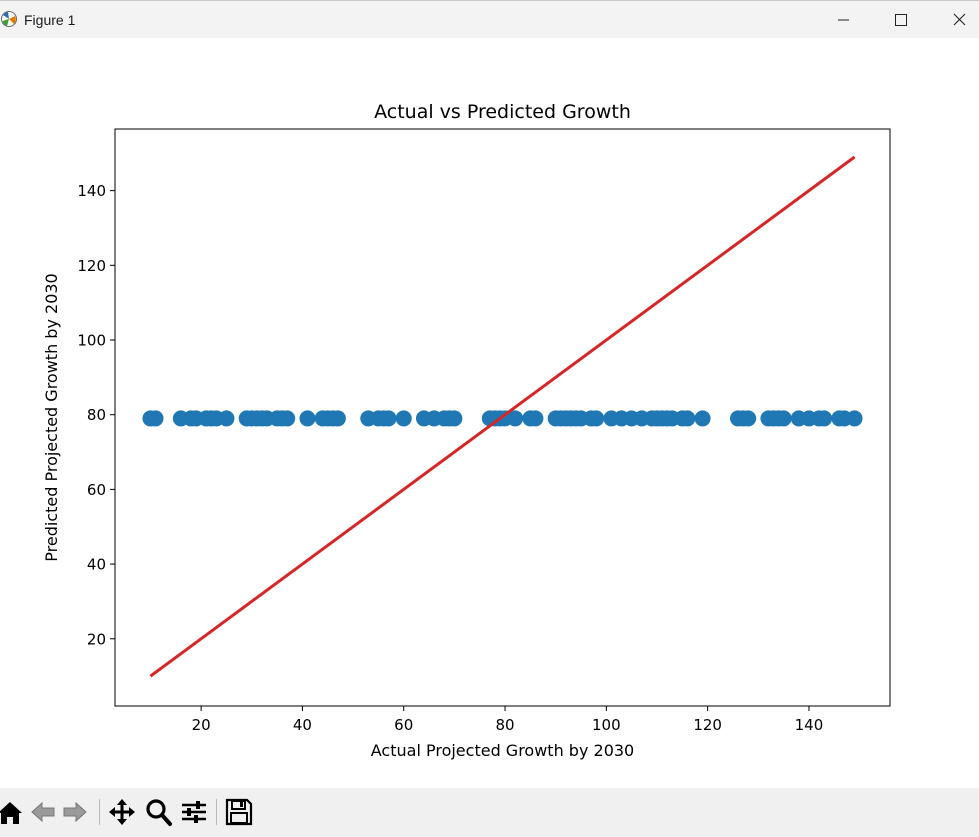  Describe the element at coordinates (51, 417) in the screenshot. I see `y-axis-label: Predicted Projected Growth by 2030` at that location.